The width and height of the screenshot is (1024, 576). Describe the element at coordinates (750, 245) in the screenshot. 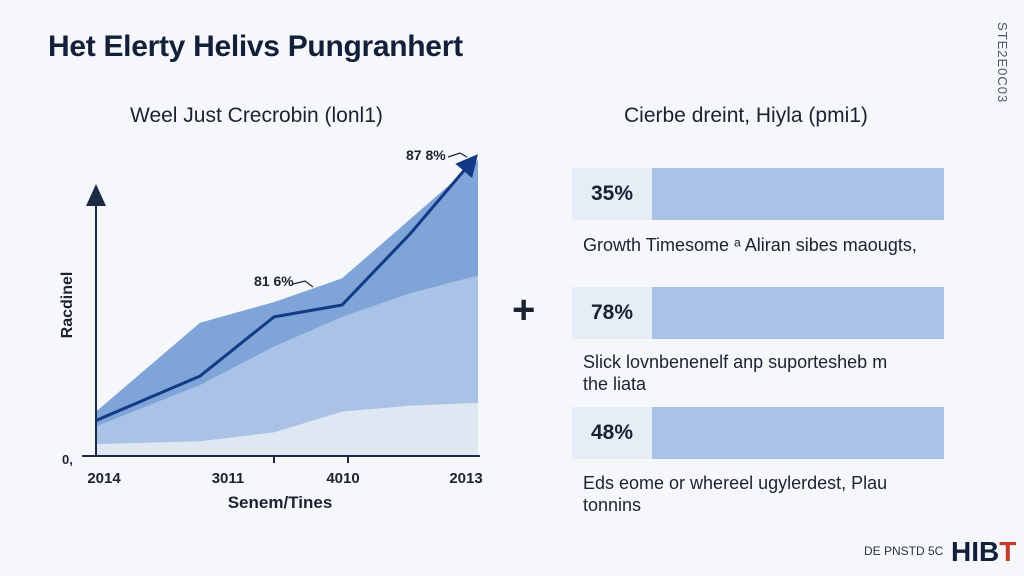

I see `stat-description-1: Growth Timesome ᵃ Aliran sibes maougts,` at that location.